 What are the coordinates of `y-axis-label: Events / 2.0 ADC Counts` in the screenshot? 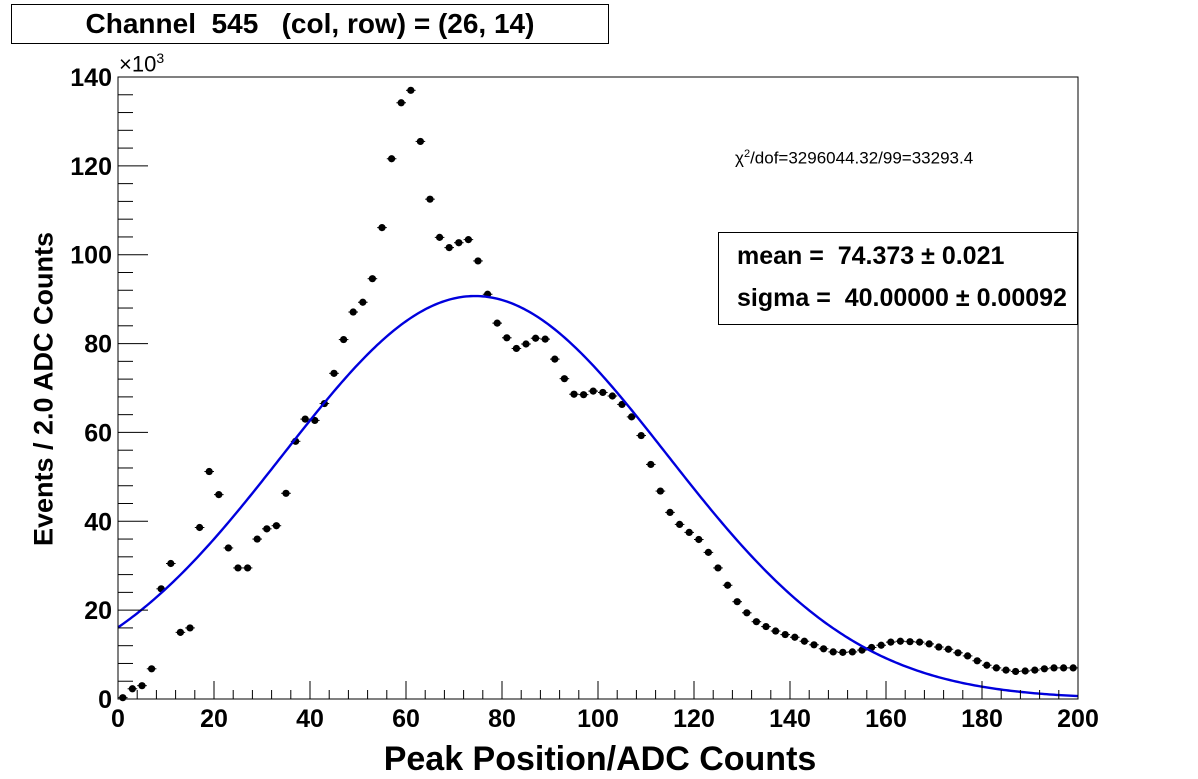 It's located at (43, 389).